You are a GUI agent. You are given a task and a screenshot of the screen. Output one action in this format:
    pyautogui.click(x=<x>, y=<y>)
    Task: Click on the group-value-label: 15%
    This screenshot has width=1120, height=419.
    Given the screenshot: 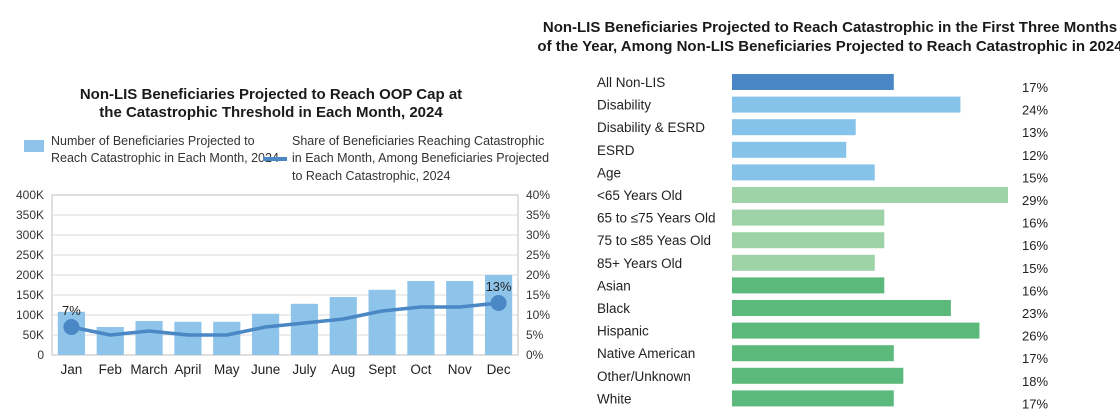 What is the action you would take?
    pyautogui.click(x=1035, y=268)
    